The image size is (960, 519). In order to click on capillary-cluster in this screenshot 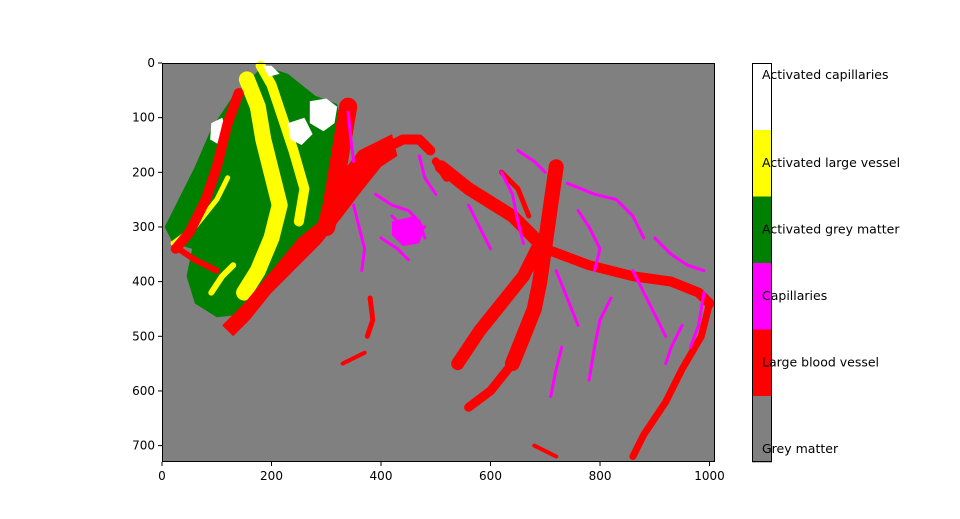, I will do `click(408, 231)`.